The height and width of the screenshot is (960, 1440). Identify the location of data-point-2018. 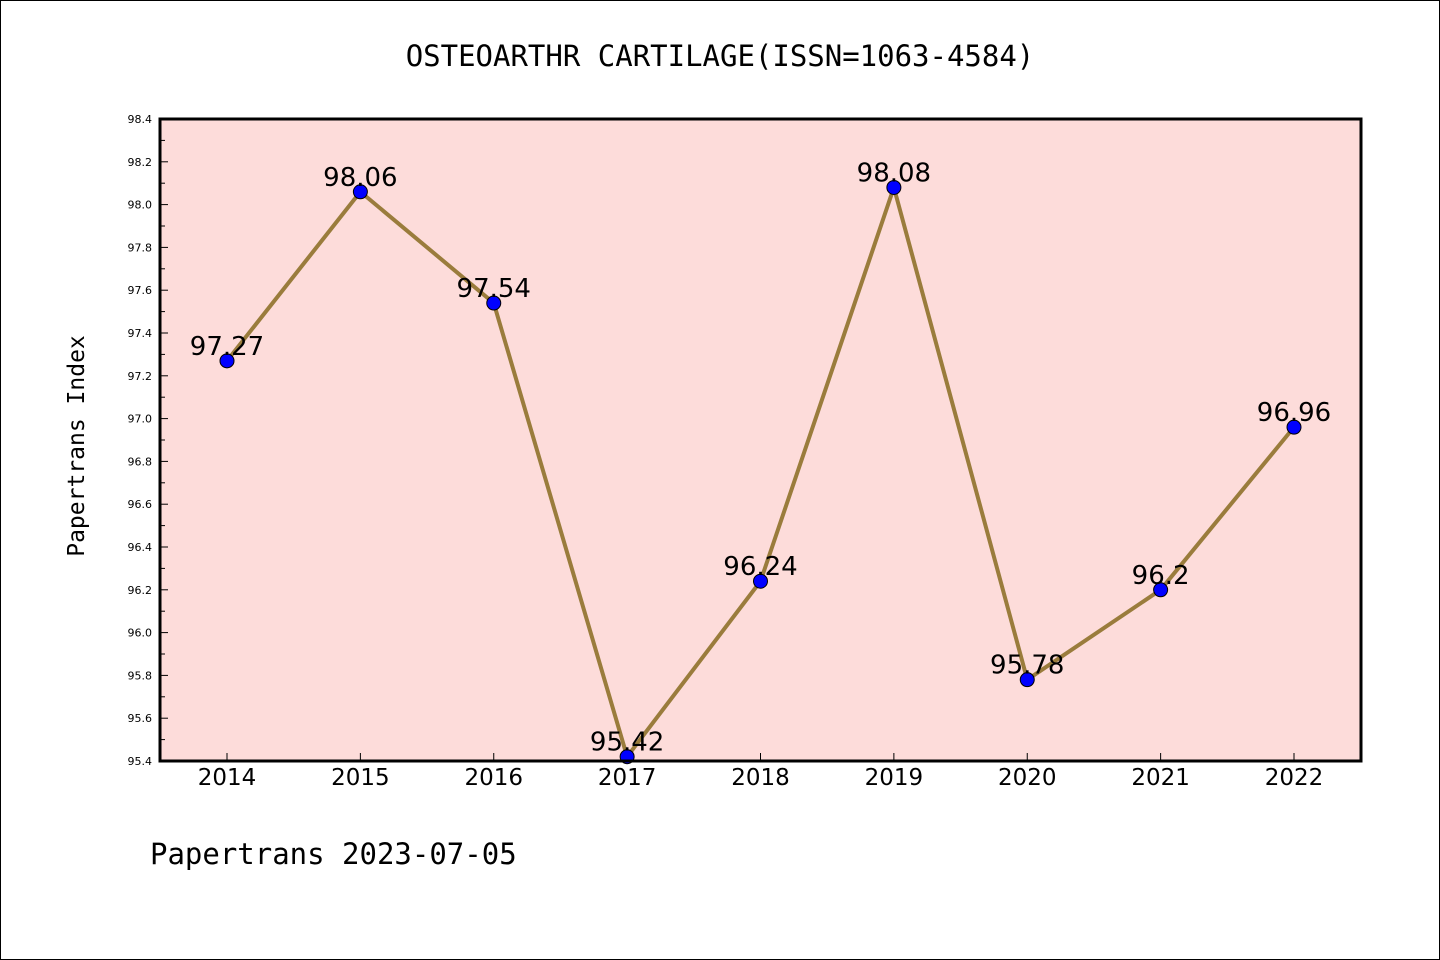
(760, 581).